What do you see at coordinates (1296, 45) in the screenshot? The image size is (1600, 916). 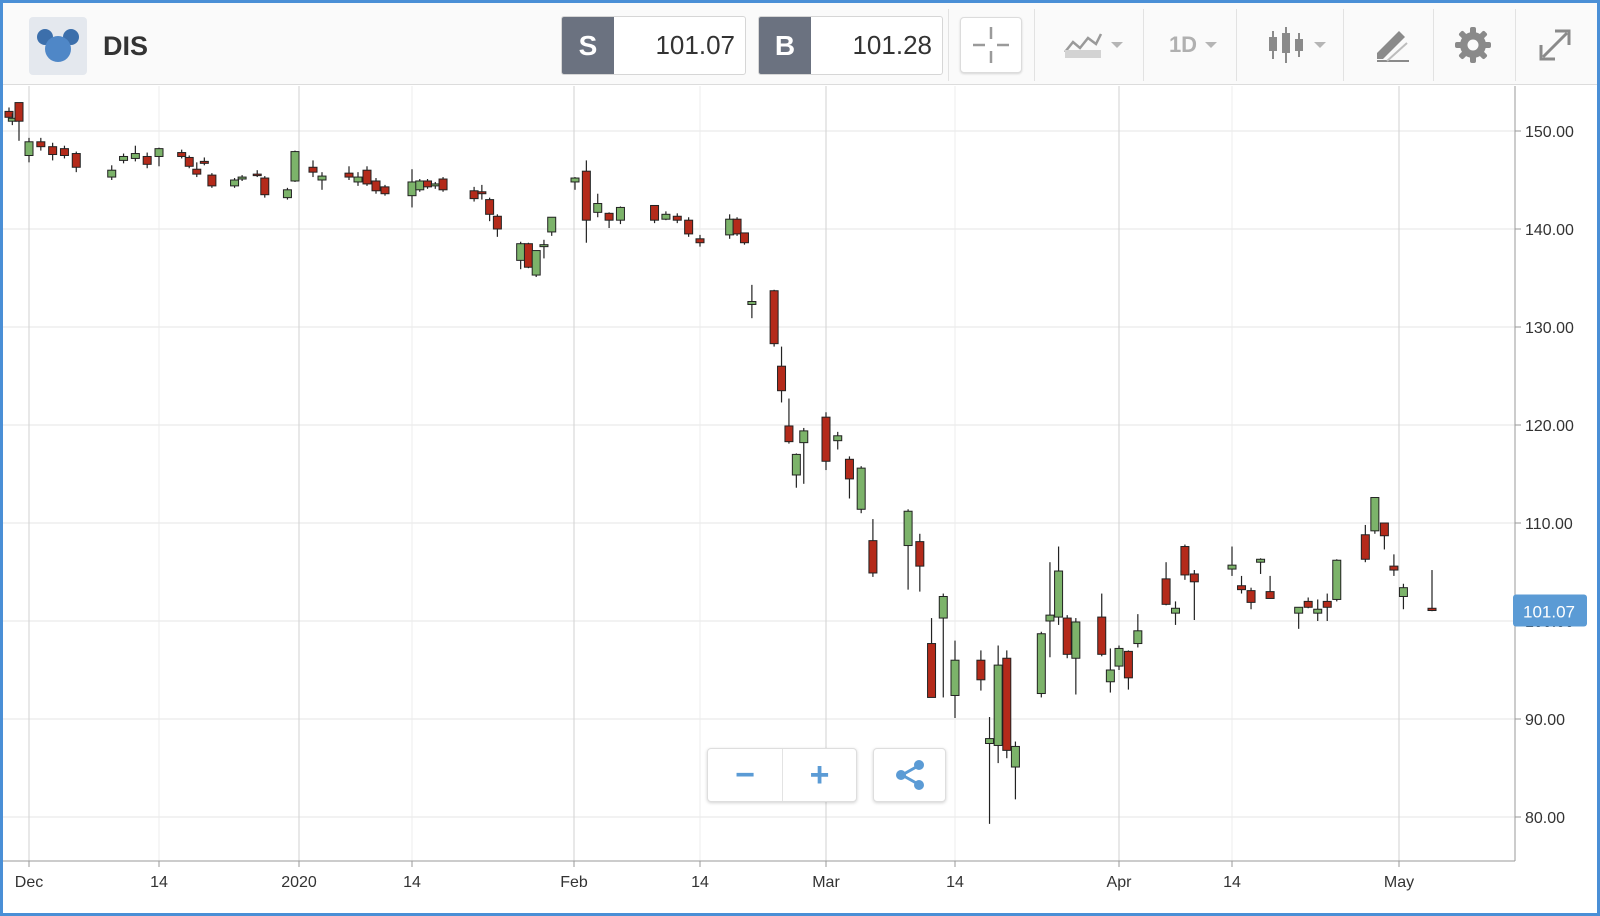 I see `chart-type-button` at bounding box center [1296, 45].